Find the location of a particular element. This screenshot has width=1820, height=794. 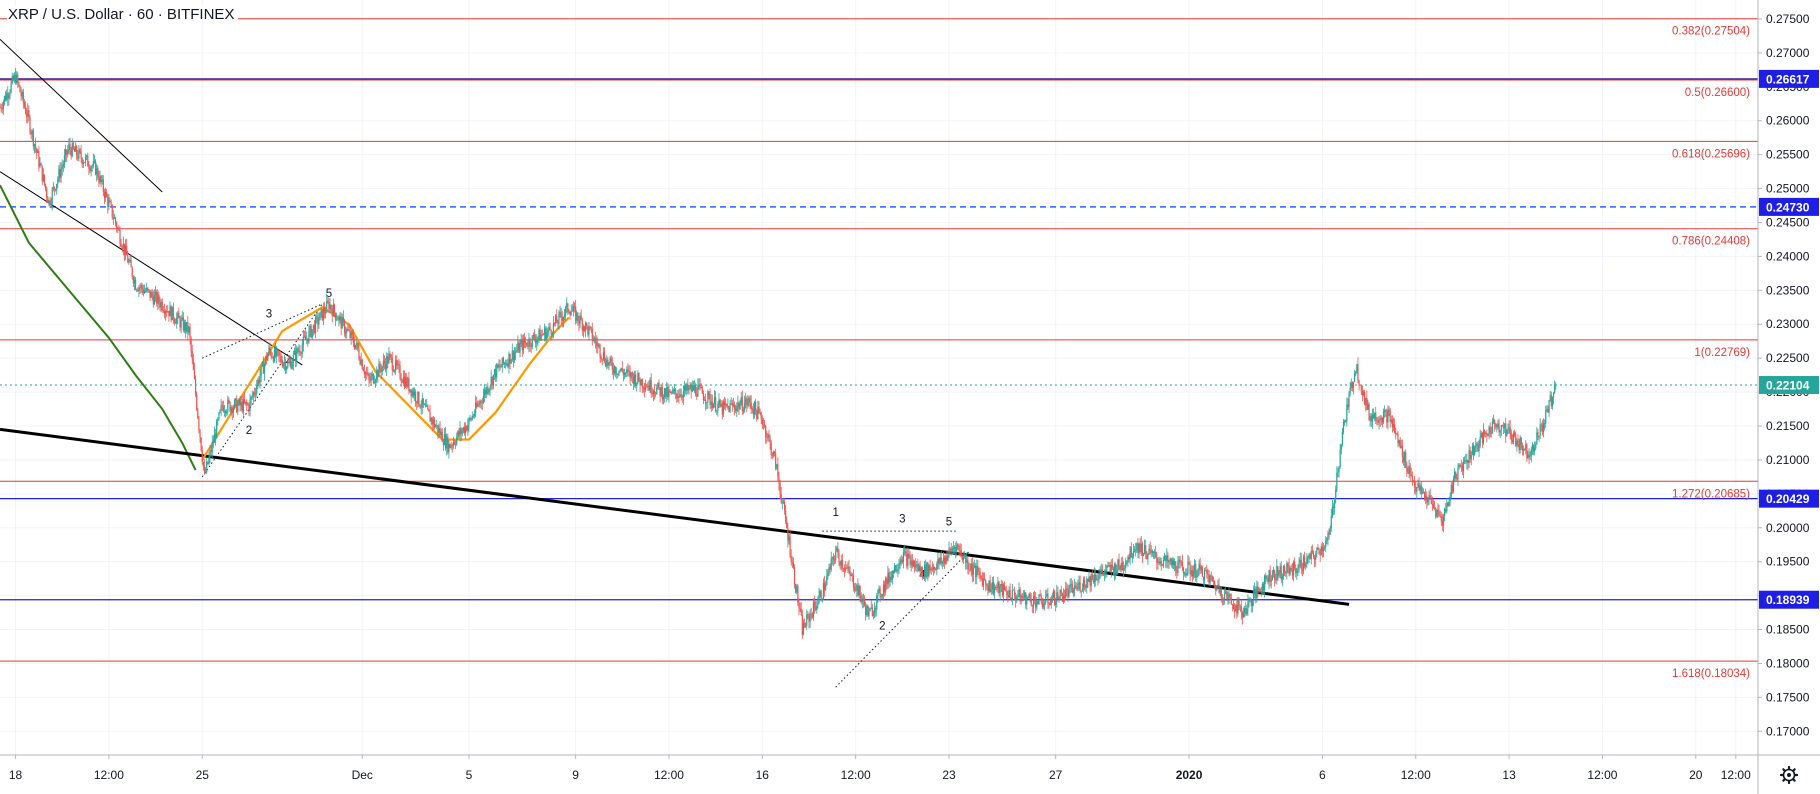

price-tag-label: 0.24730 is located at coordinates (1788, 207).